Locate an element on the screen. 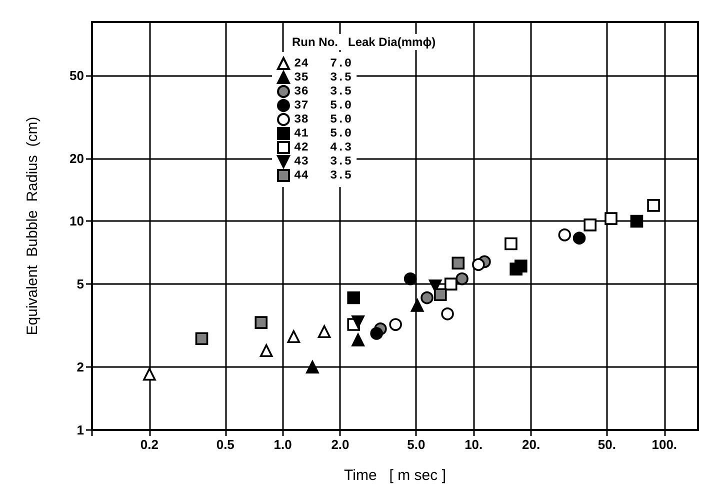  x-tick-label: 5.0 is located at coordinates (416, 444).